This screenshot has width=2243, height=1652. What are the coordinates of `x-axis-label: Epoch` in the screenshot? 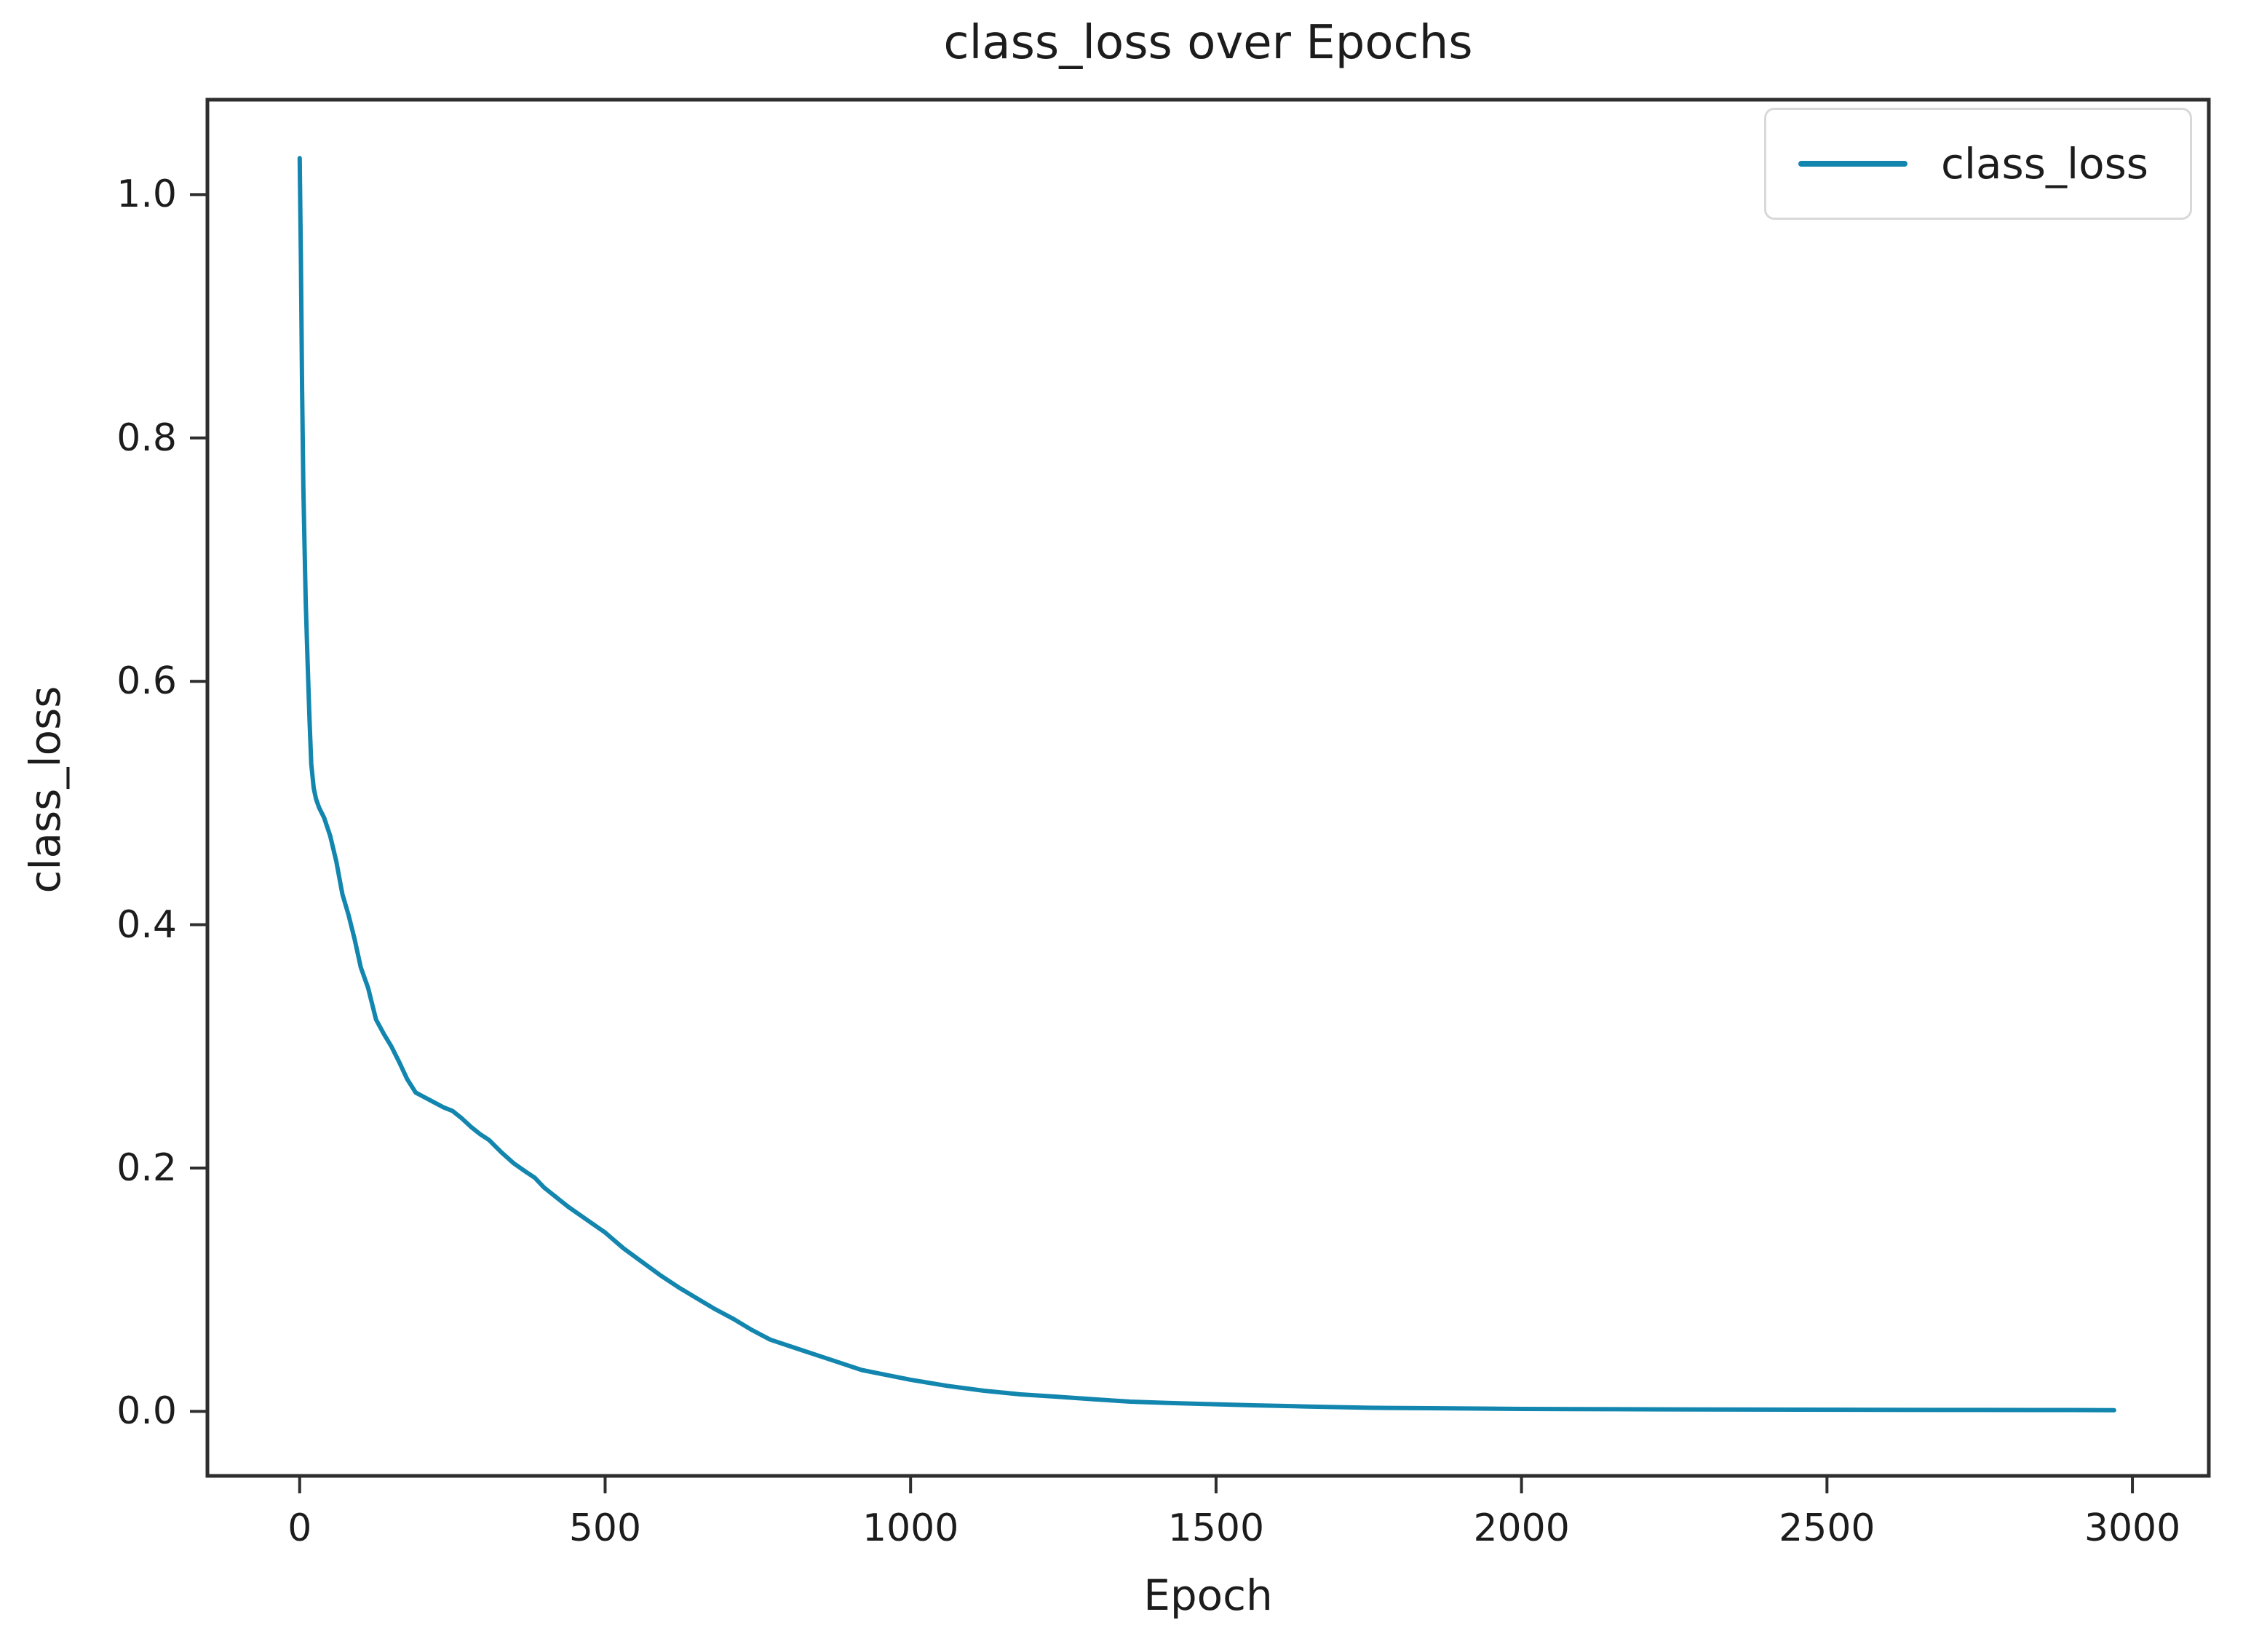 It's located at (1208, 1595).